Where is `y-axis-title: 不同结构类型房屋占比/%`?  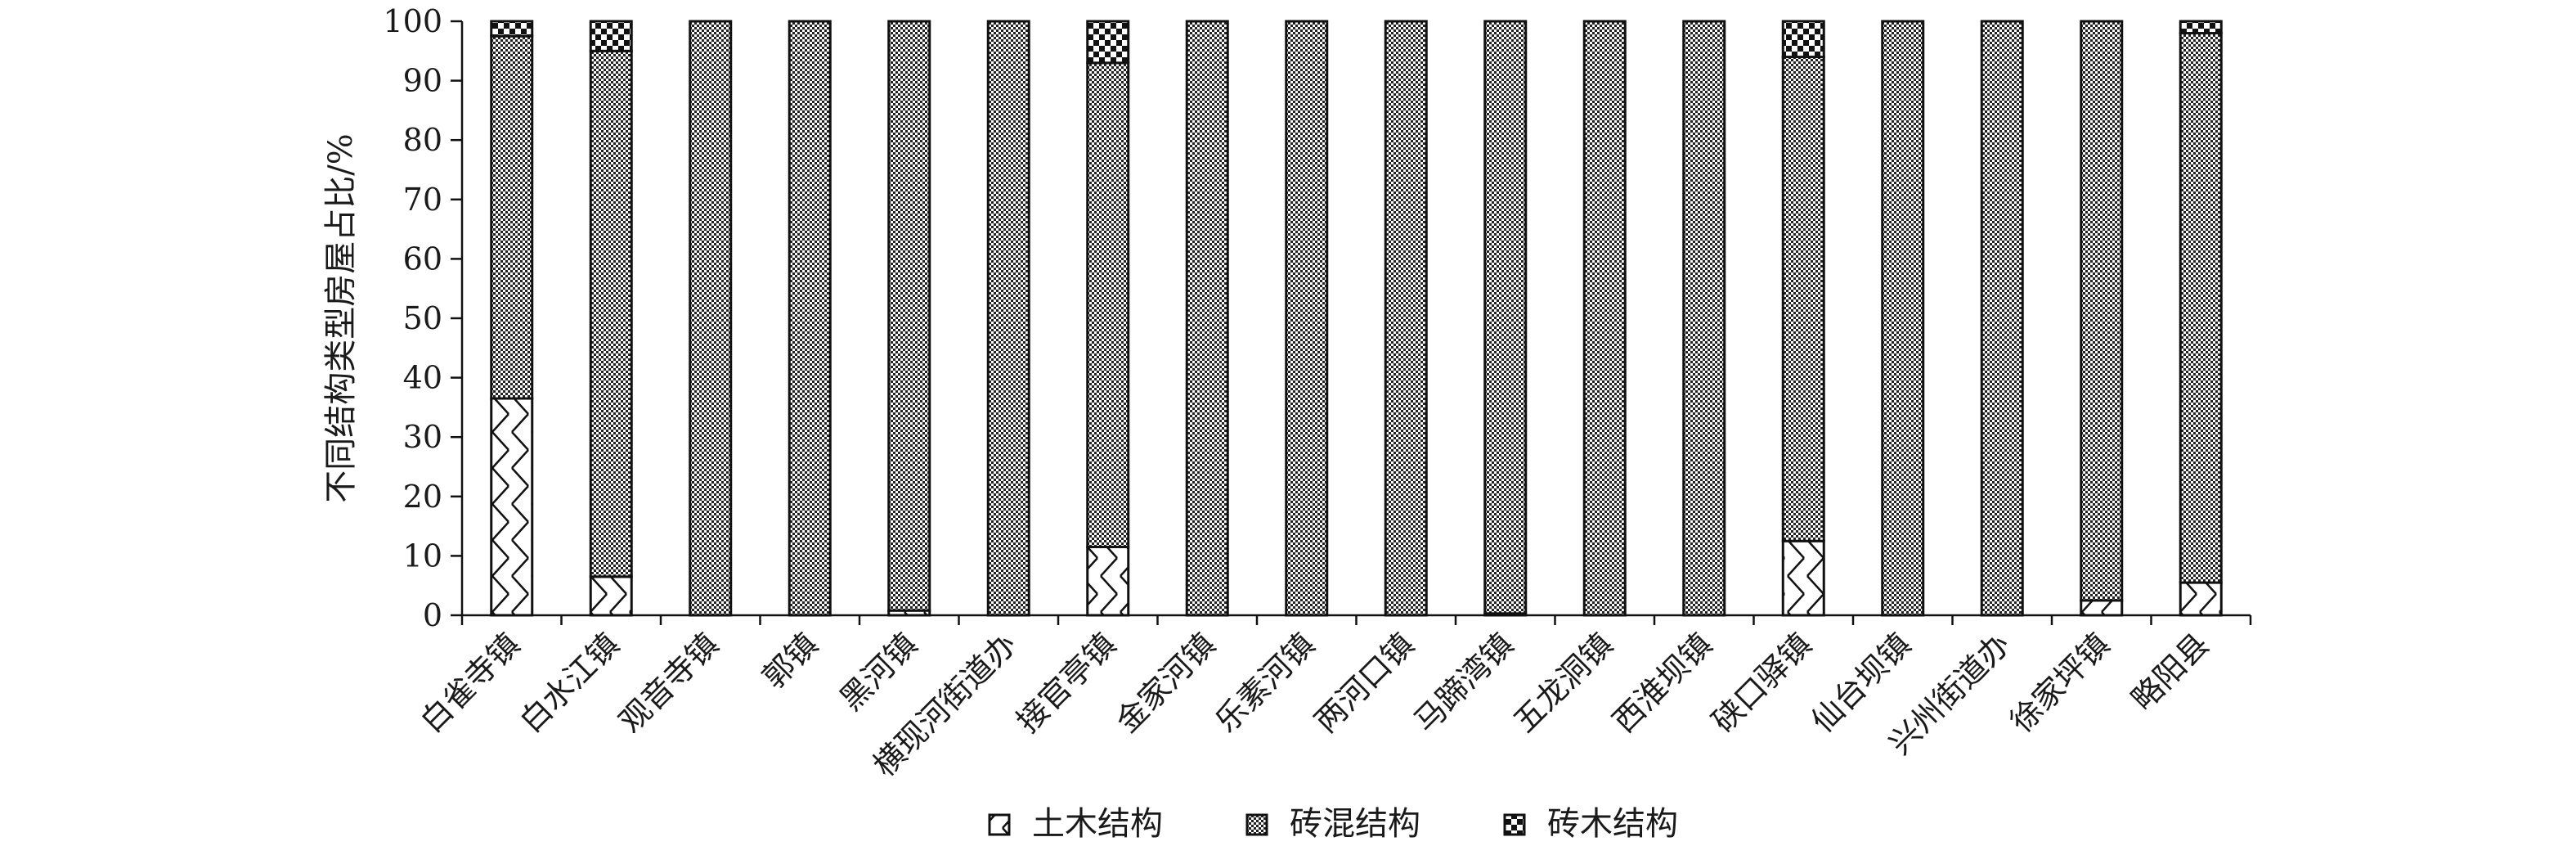
y-axis-title: 不同结构类型房屋占比/% is located at coordinates (341, 318).